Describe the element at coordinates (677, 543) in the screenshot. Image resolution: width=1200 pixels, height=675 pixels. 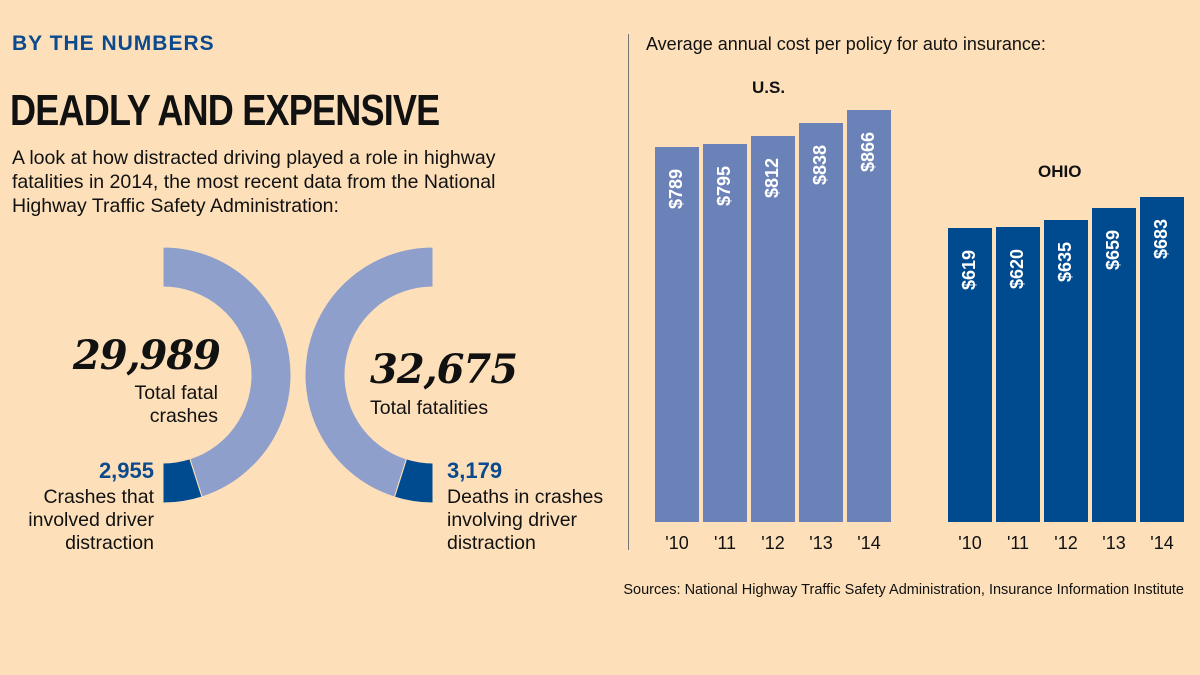
I see `us-year-tick: '10` at that location.